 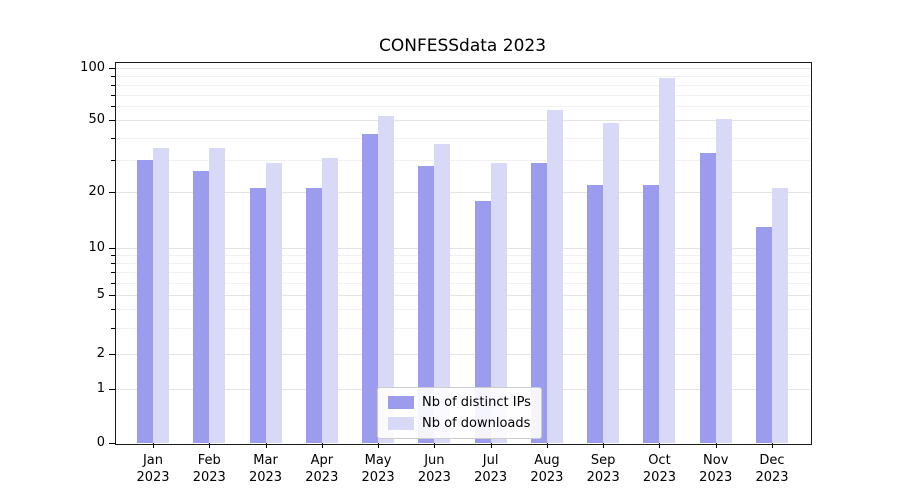 I want to click on x-axis-tick-label: Feb 2023, so click(x=209, y=469).